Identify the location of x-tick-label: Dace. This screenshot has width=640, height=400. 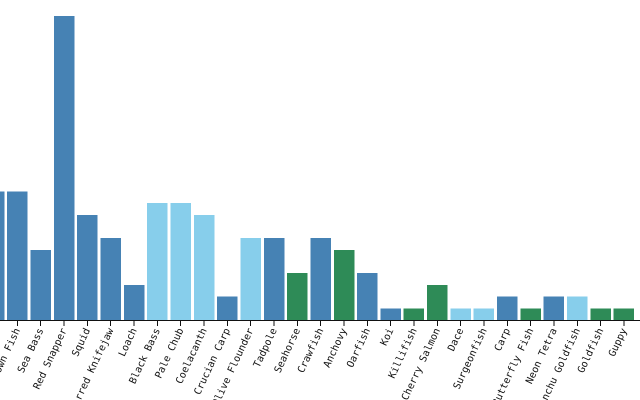
(456, 340).